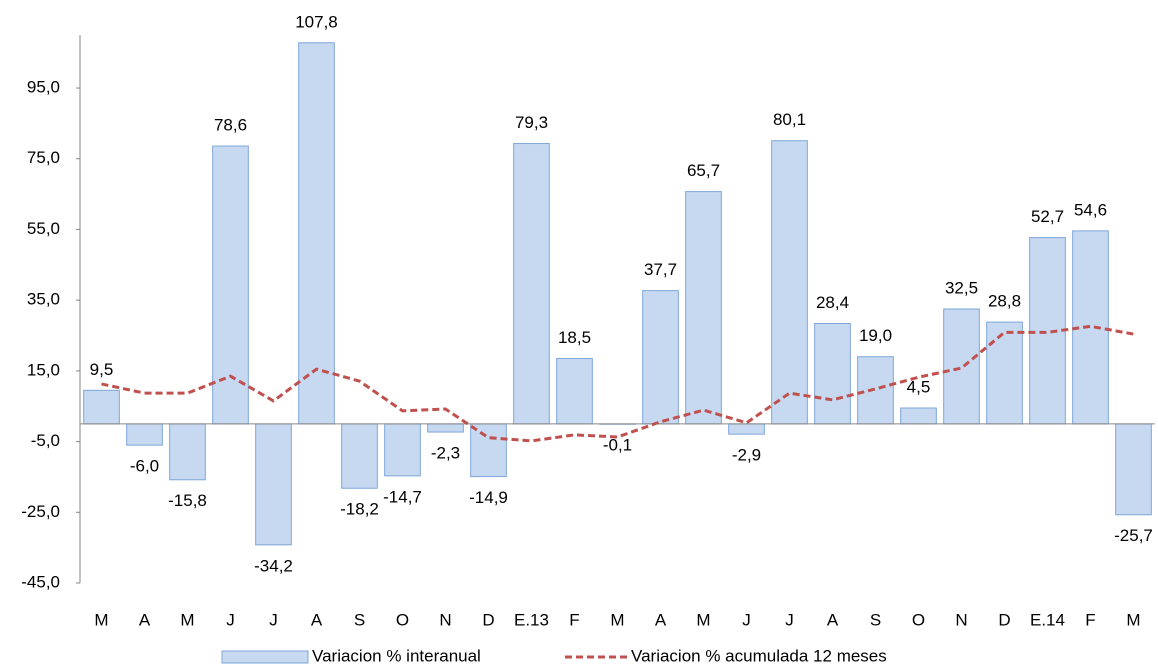  Describe the element at coordinates (617, 445) in the screenshot. I see `value-label: -0,1` at that location.